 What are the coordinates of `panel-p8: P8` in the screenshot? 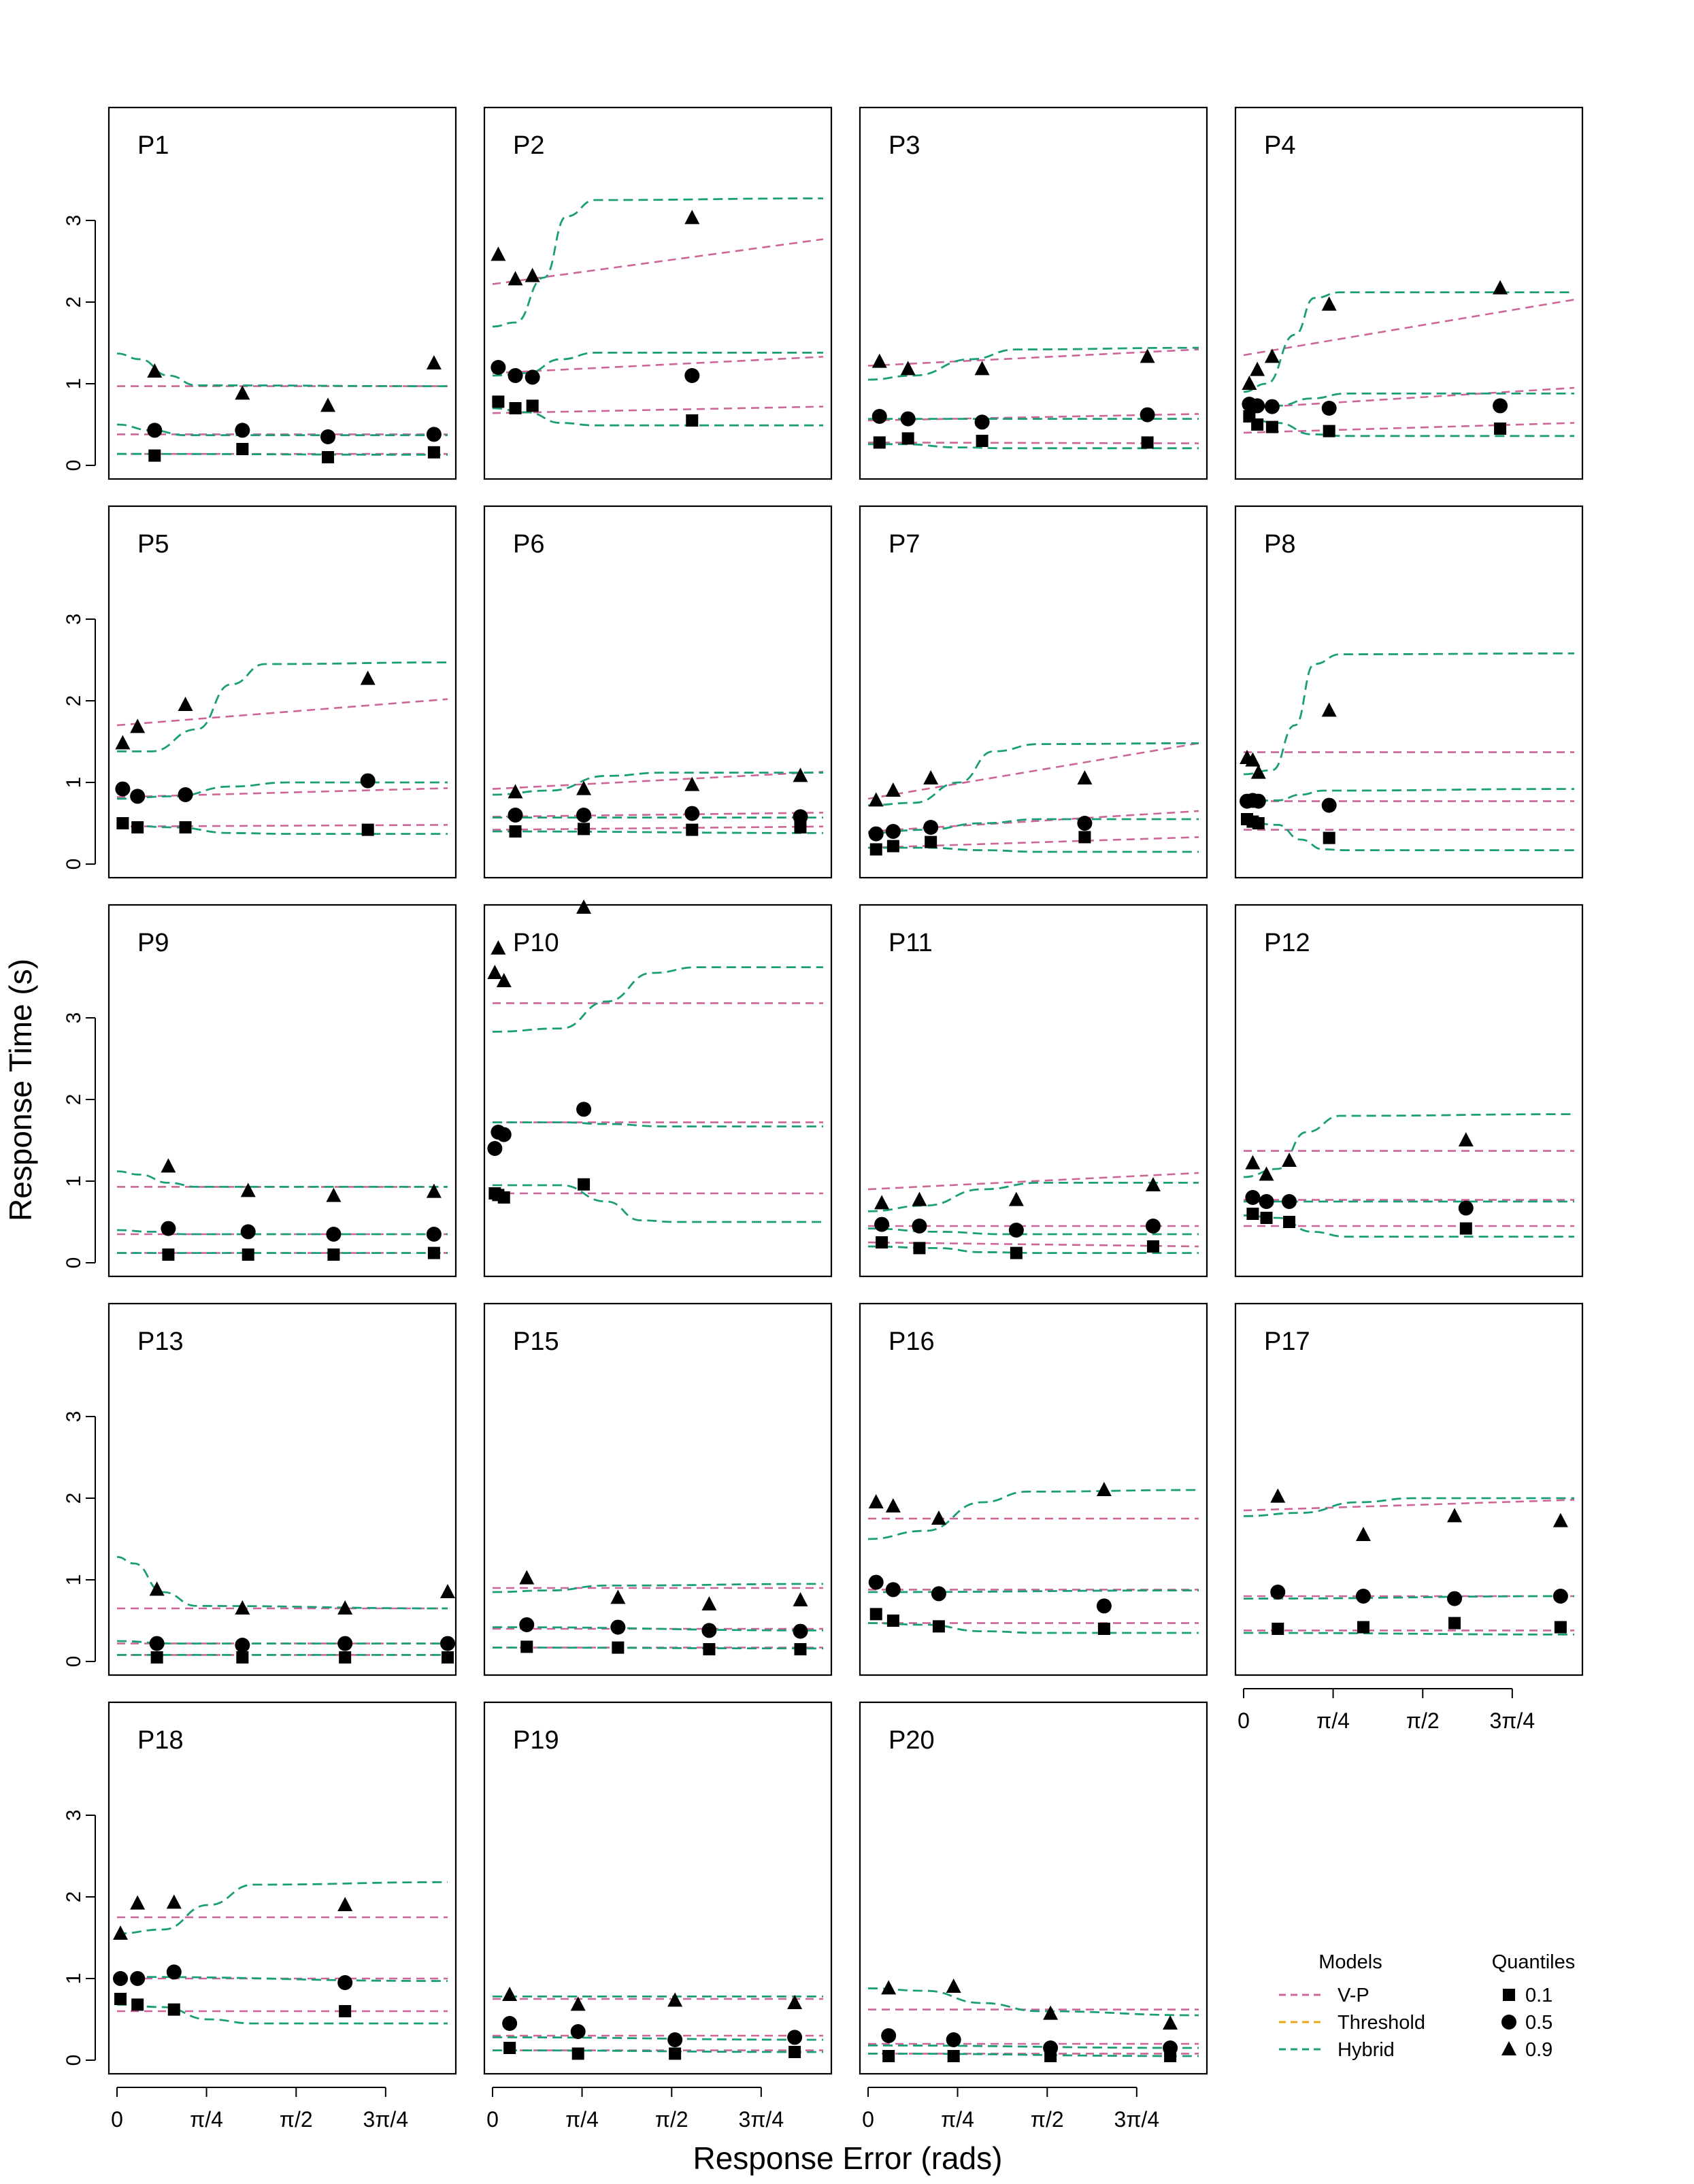 It's located at (1409, 692).